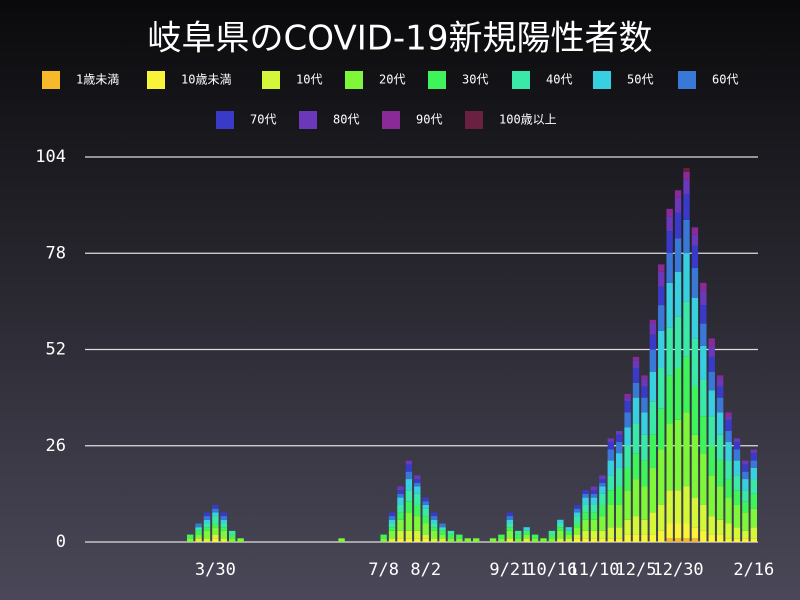  I want to click on legend-label: 30代, so click(475, 80).